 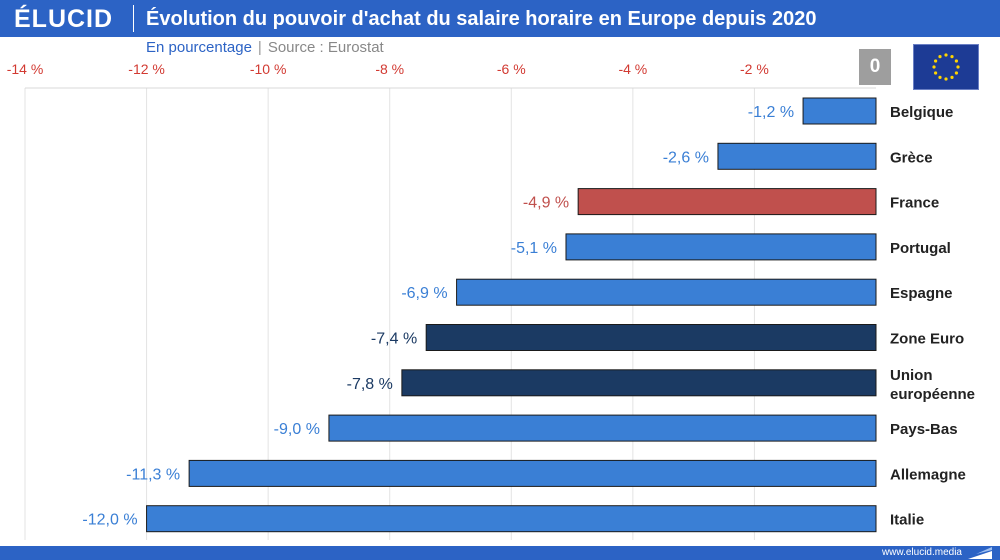 I want to click on data-label: -7,4 %, so click(x=394, y=339).